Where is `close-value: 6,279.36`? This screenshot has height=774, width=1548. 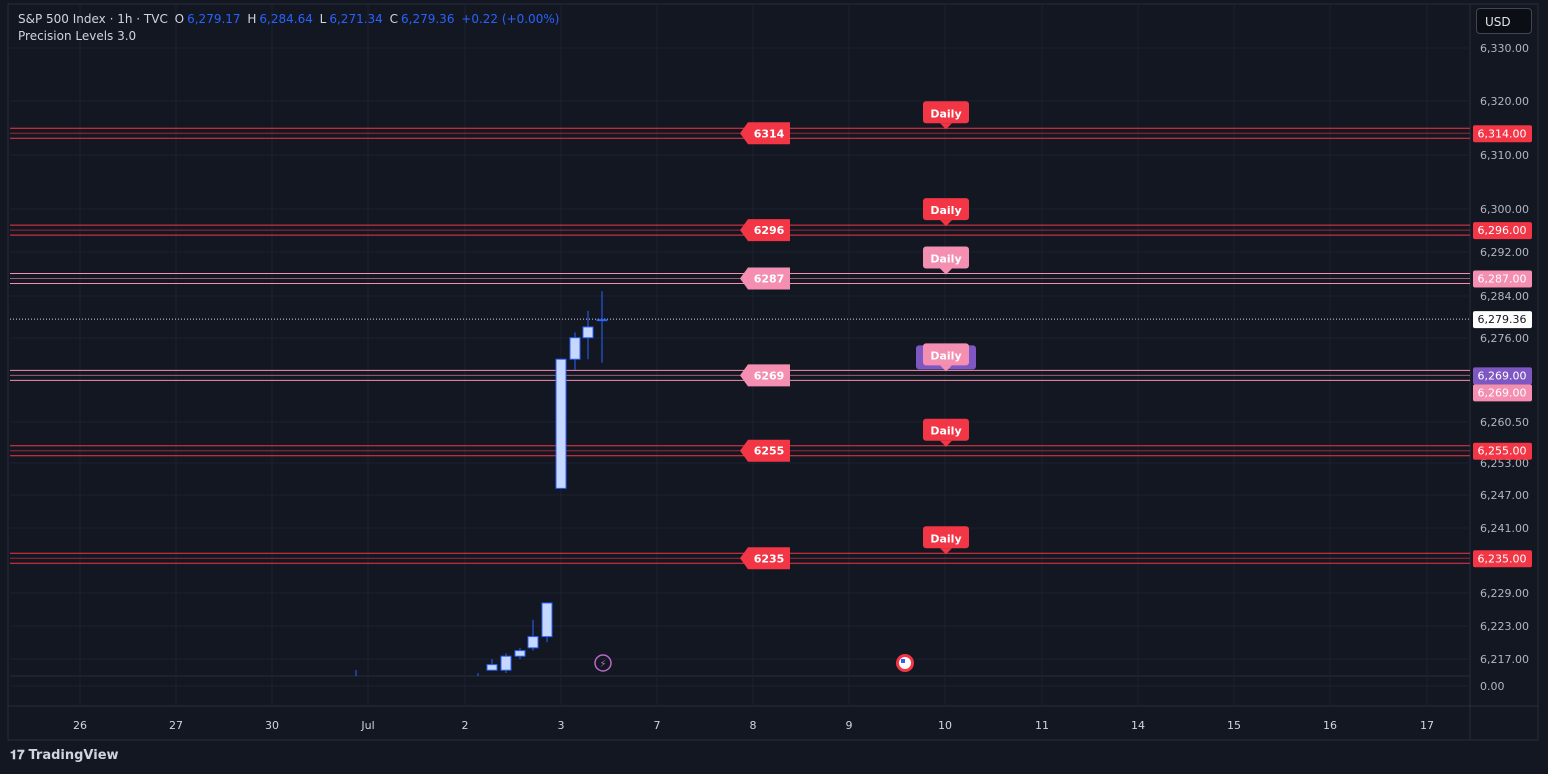
close-value: 6,279.36 is located at coordinates (428, 19).